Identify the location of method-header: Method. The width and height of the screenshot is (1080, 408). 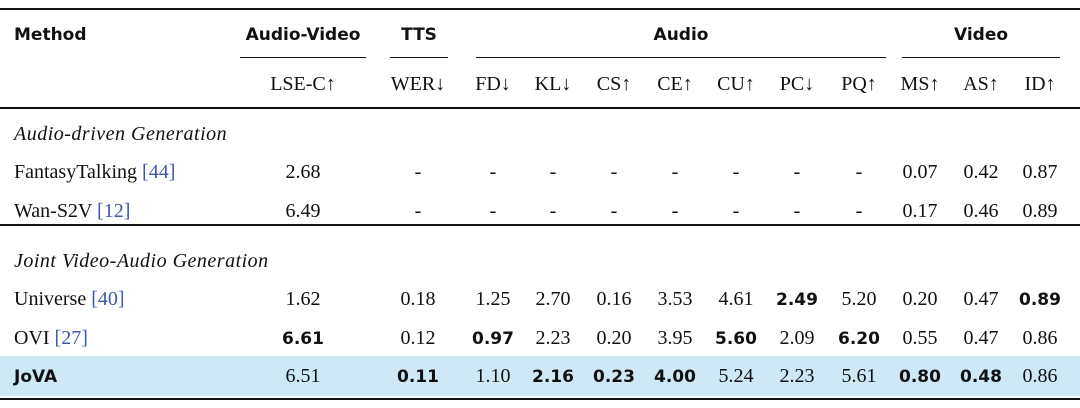
(50, 35).